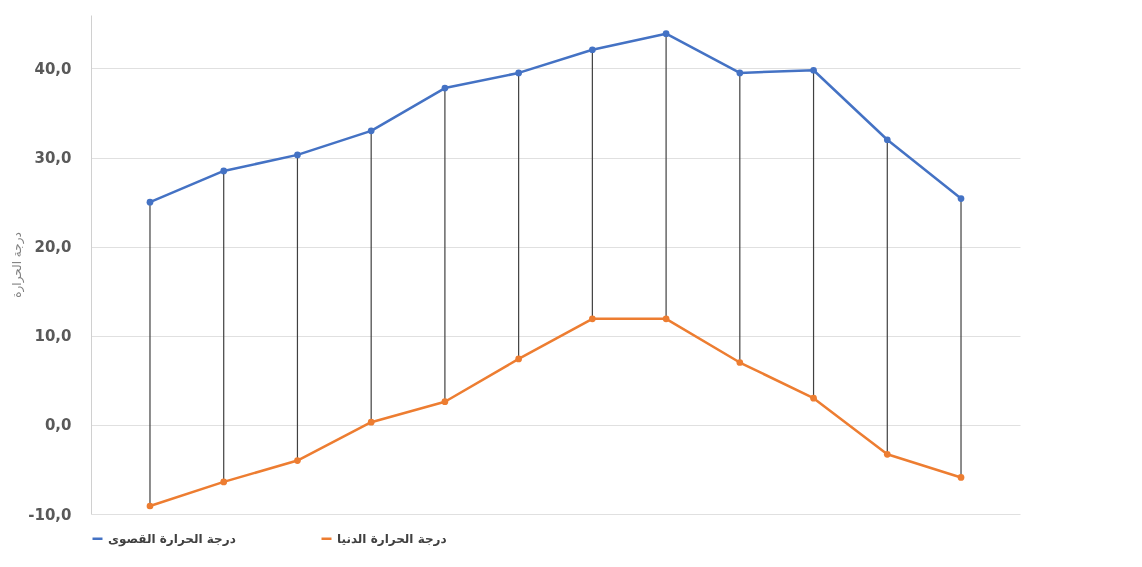 The width and height of the screenshot is (1142, 567). What do you see at coordinates (53, 68) in the screenshot?
I see `y-tick-label: 40,0` at bounding box center [53, 68].